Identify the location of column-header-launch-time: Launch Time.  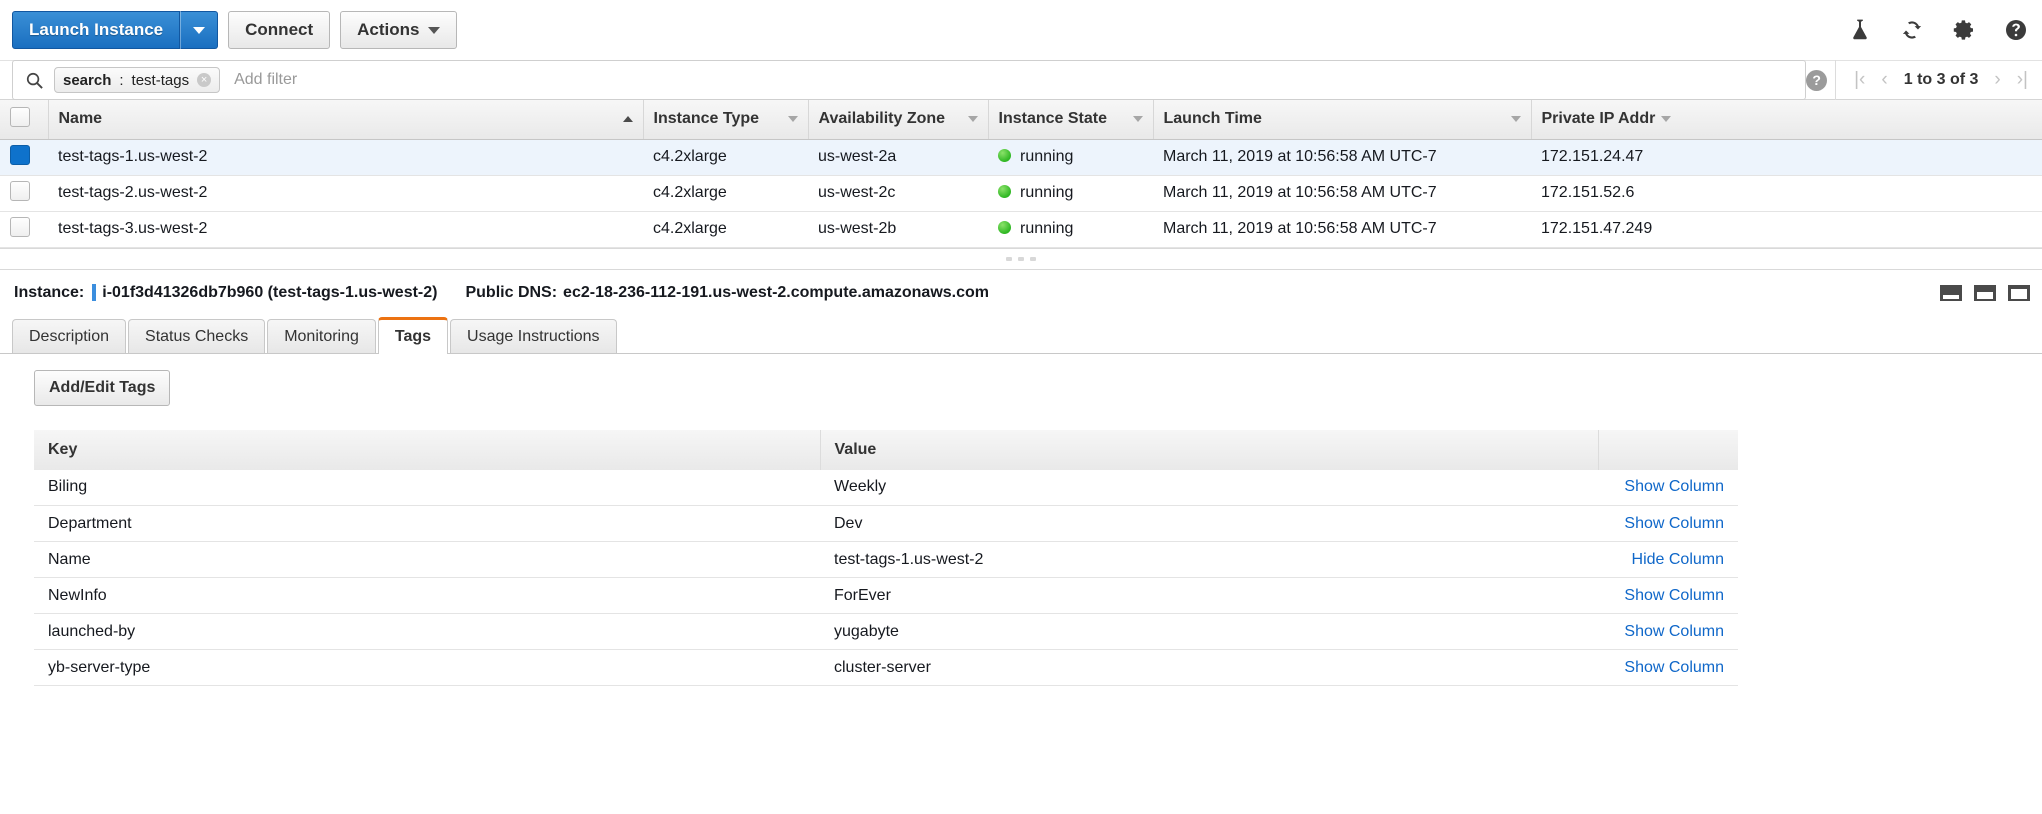
(1341, 120).